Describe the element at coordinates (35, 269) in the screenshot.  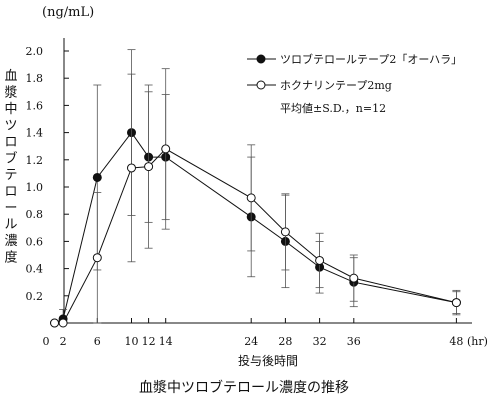
I see `y-tick-label: 0.4` at that location.